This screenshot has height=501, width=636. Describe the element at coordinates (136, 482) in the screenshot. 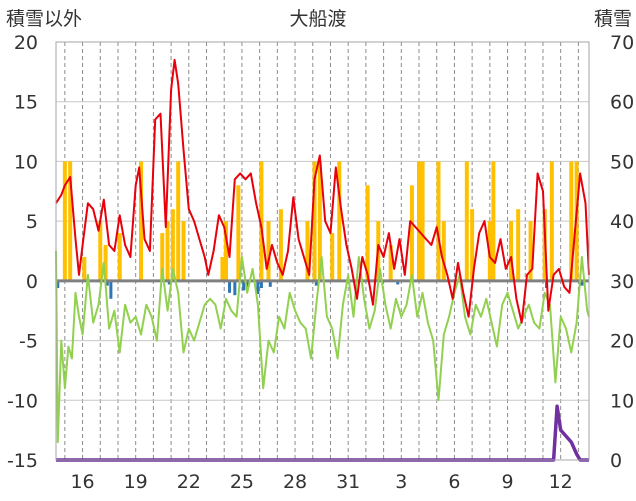

I see `x-tick: 19` at that location.